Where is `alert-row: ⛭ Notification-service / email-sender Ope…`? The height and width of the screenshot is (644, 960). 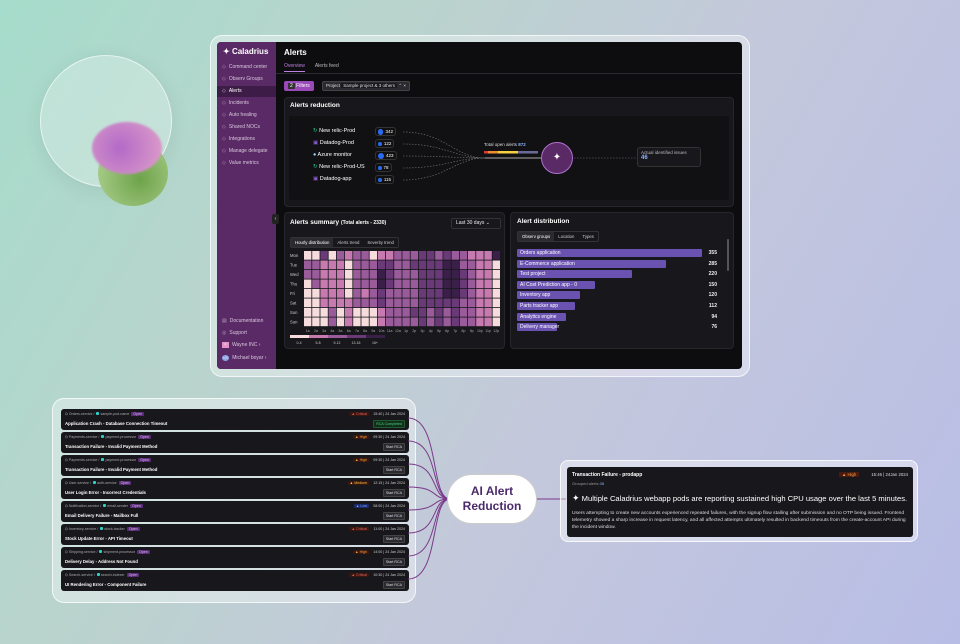 alert-row: ⛭ Notification-service / email-sender Ope… is located at coordinates (235, 511).